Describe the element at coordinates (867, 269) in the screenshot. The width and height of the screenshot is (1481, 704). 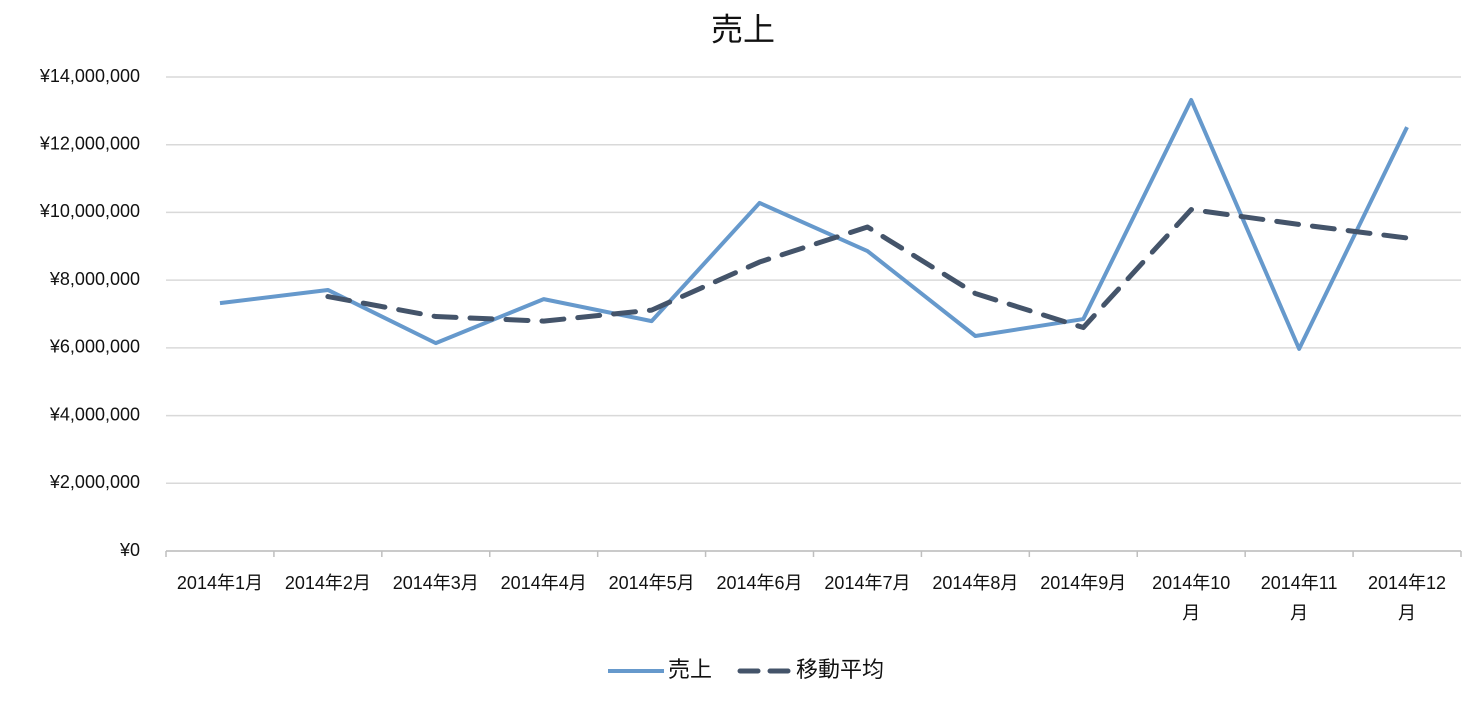
I see `series-line` at that location.